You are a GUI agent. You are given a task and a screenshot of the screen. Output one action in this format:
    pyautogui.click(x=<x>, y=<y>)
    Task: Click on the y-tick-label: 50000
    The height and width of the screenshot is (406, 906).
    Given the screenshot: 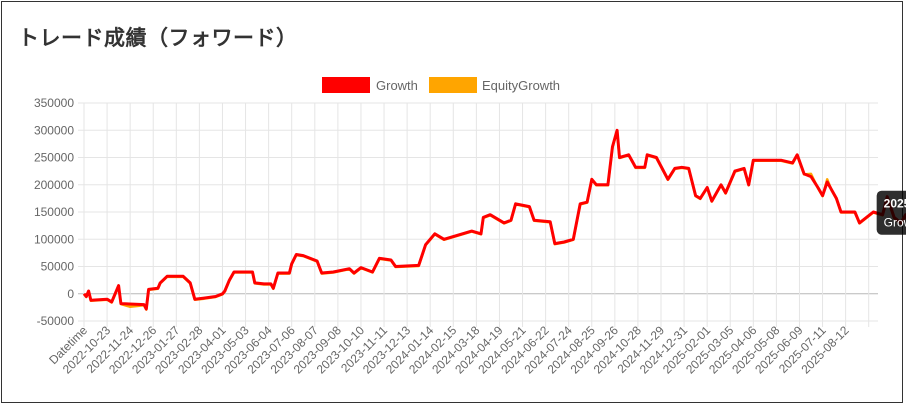 What is the action you would take?
    pyautogui.click(x=58, y=267)
    